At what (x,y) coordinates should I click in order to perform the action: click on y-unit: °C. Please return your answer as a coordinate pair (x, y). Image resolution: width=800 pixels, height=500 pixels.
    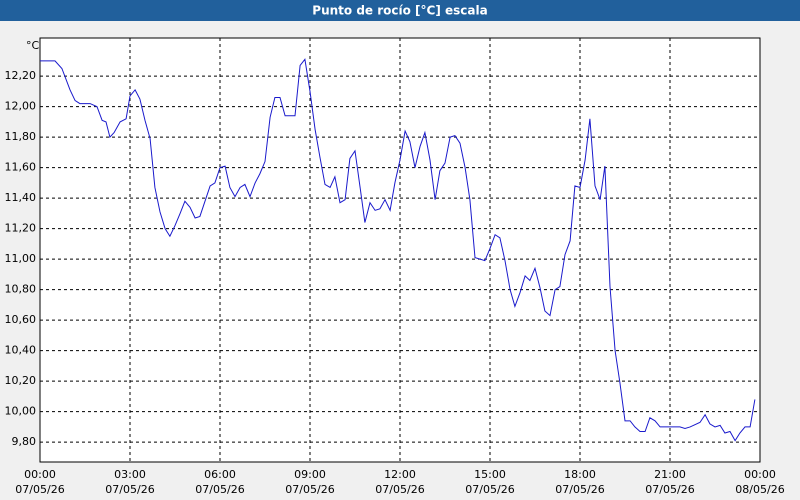
    Looking at the image, I should click on (33, 45).